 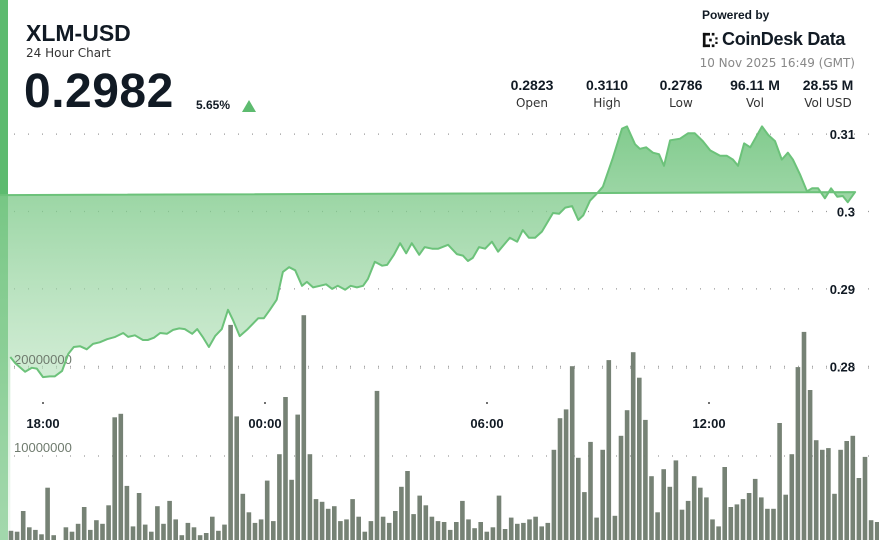 I want to click on current-price: 0.2982, so click(x=99, y=91).